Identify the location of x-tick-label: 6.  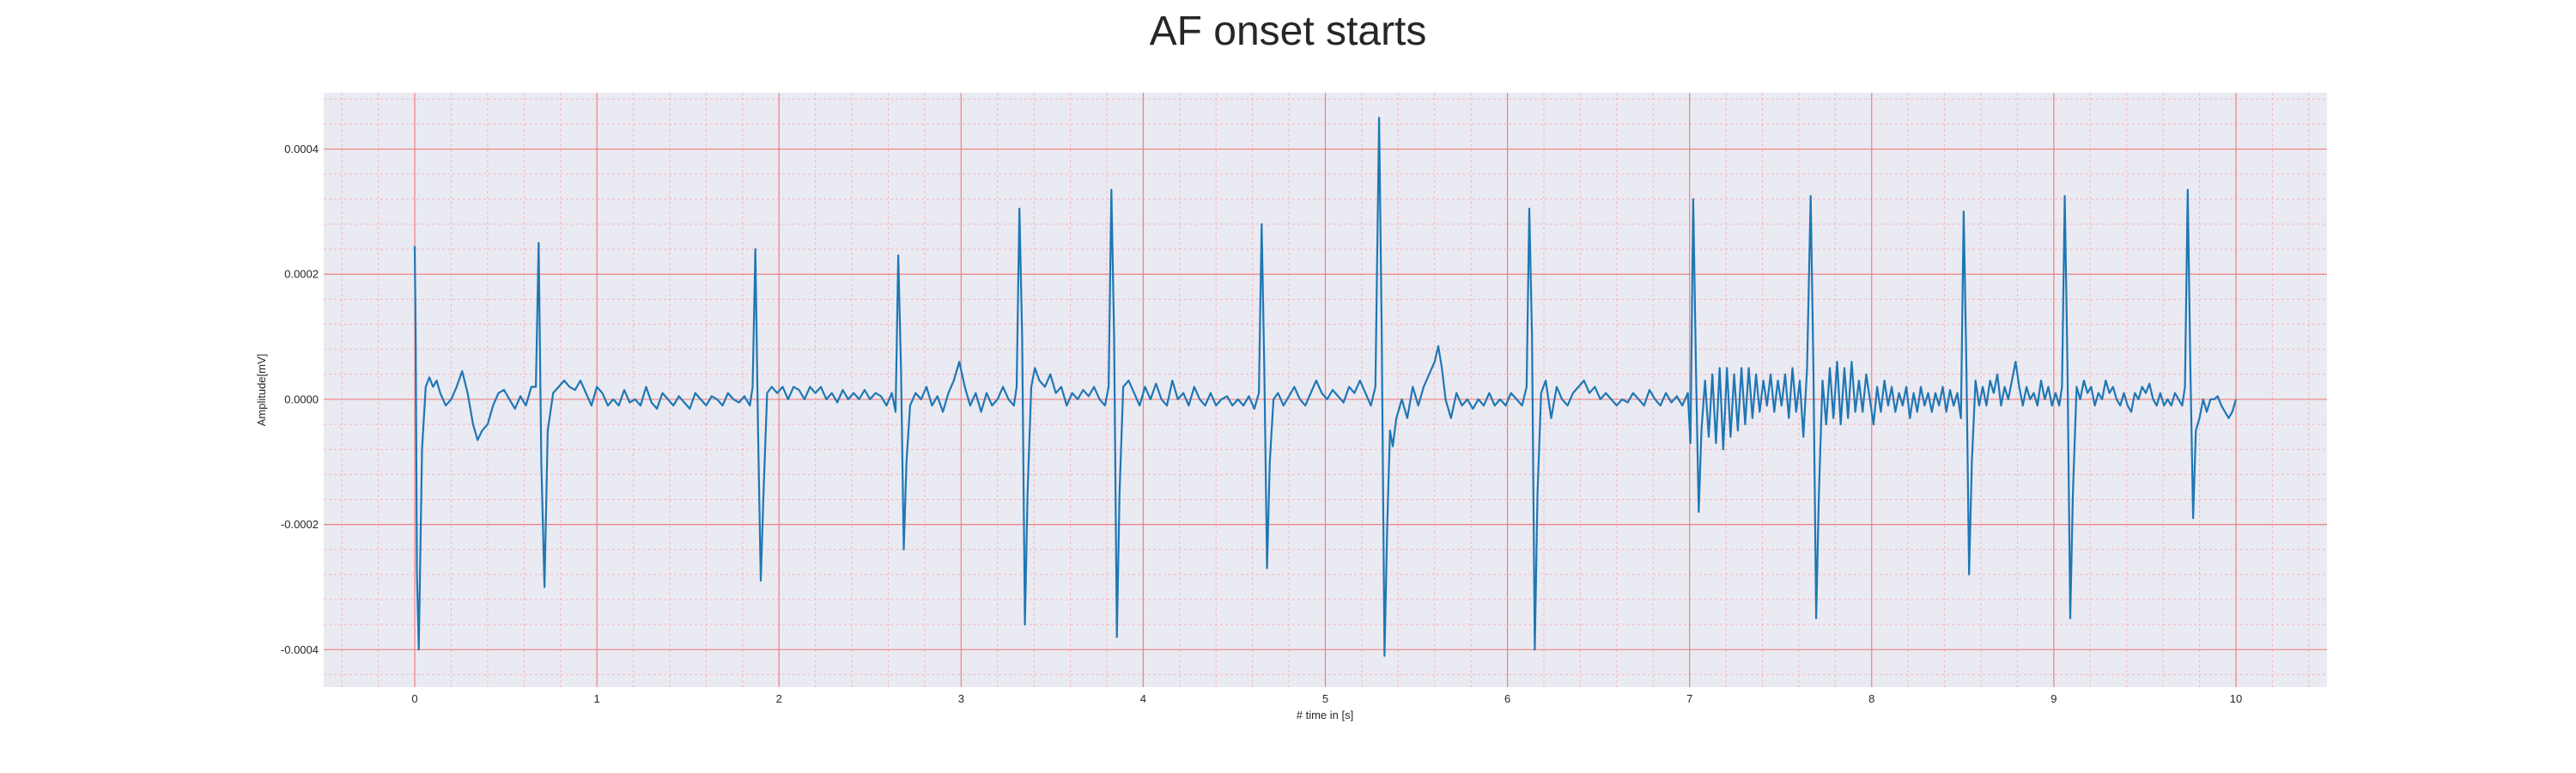
(1507, 698).